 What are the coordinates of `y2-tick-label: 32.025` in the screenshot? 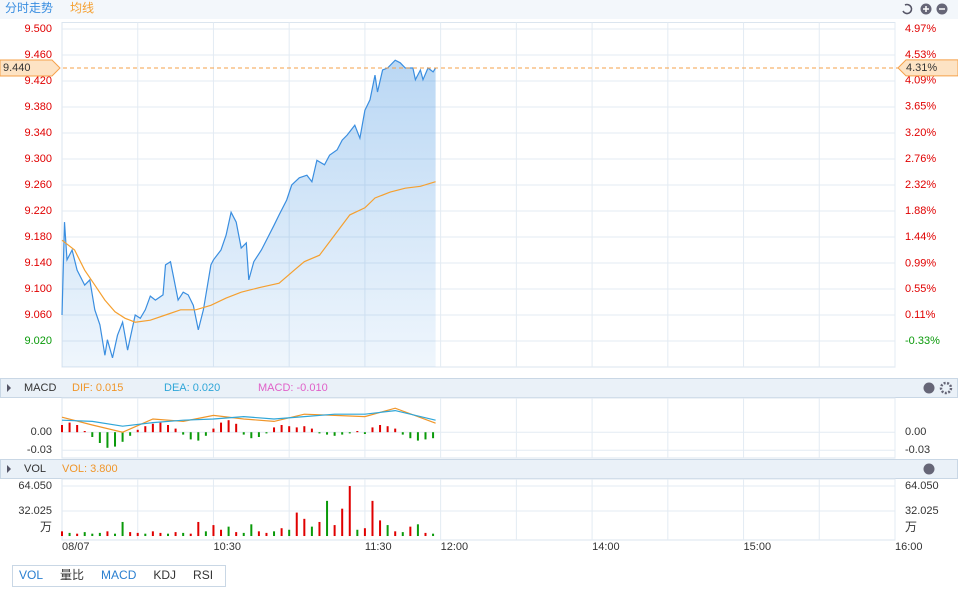 It's located at (922, 511).